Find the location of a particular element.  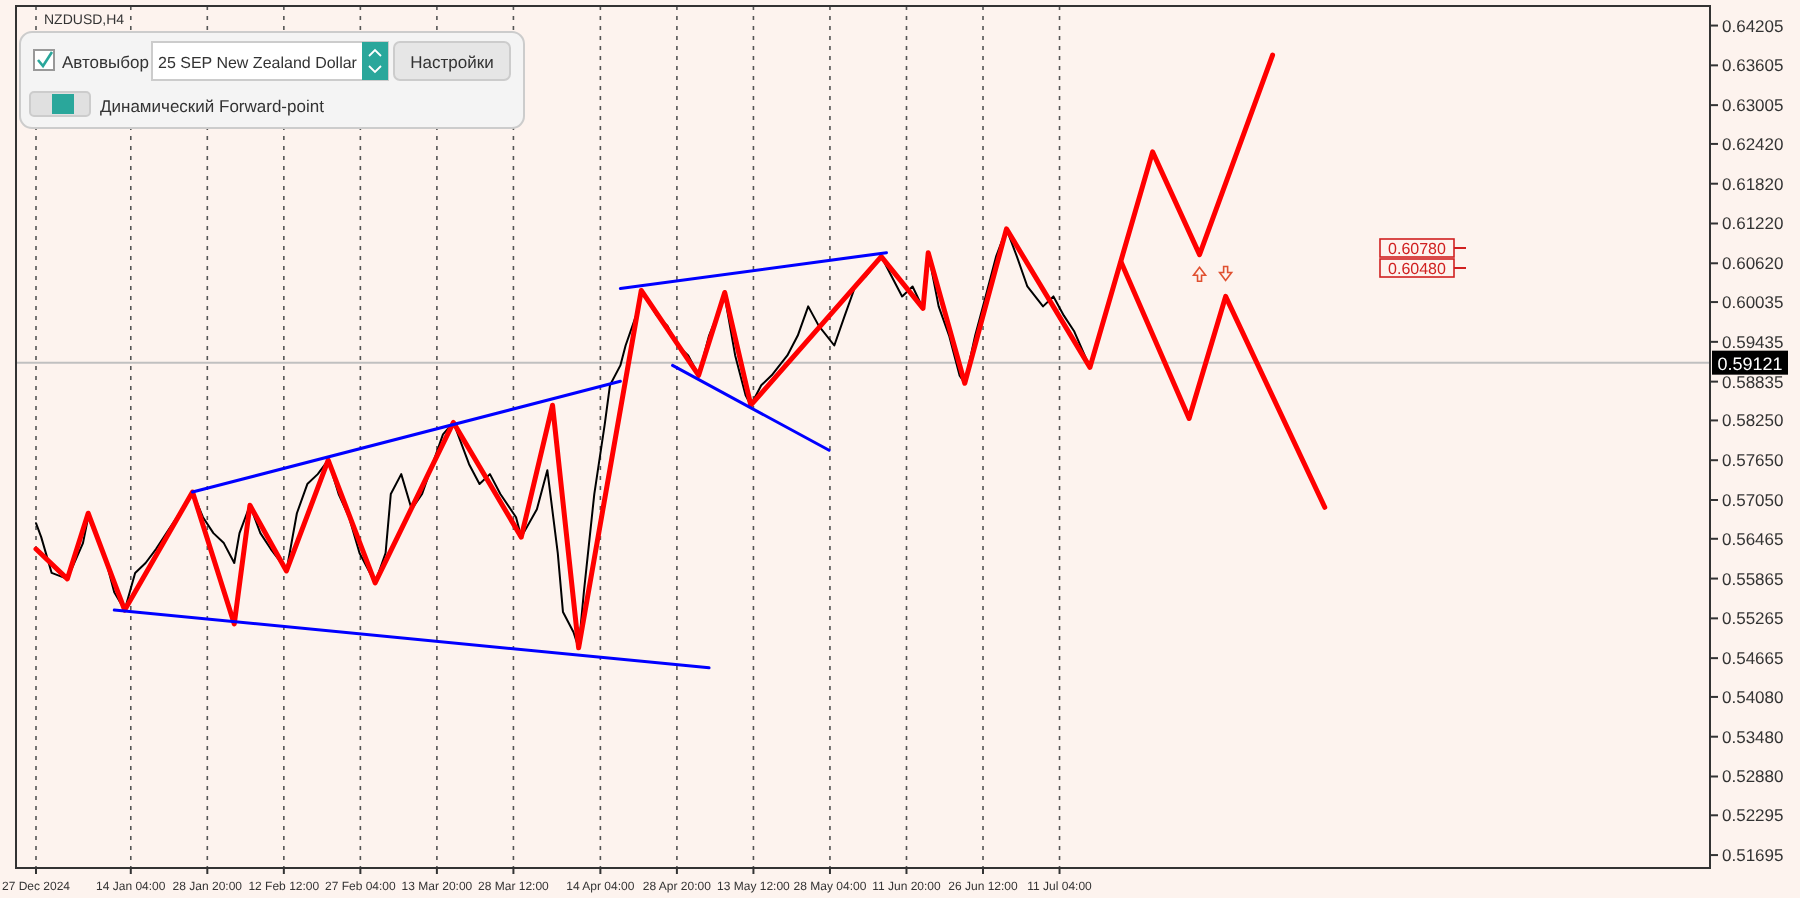

y-tick-label: 0.54080 is located at coordinates (1753, 696).